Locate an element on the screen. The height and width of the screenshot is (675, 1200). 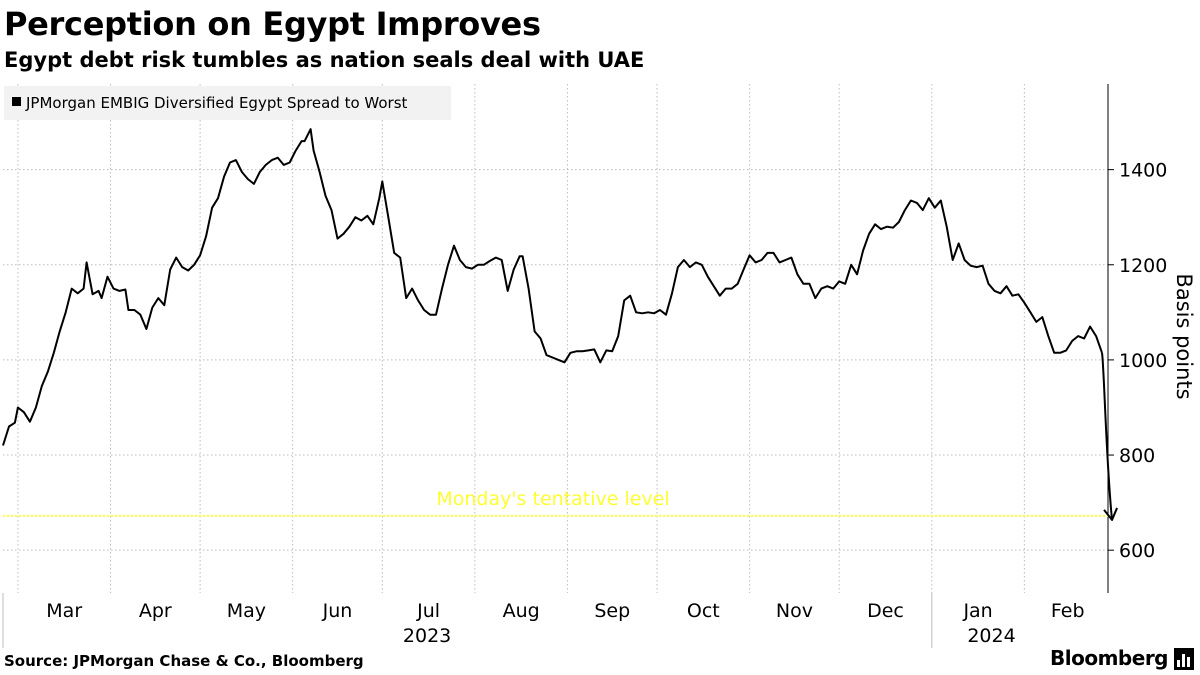
annotation-label: Monday's tentative level is located at coordinates (552, 499).